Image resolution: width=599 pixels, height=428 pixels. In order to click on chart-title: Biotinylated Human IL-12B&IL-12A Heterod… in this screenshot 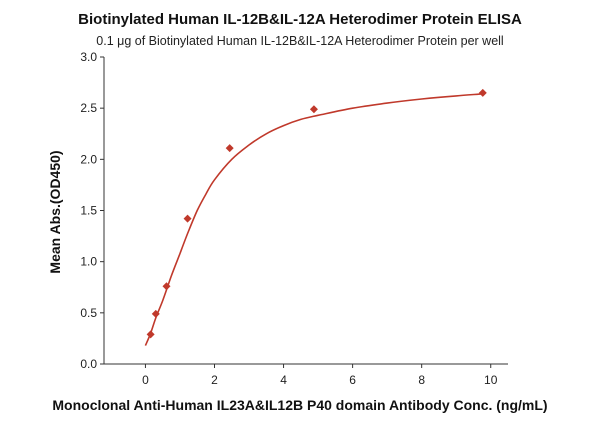, I will do `click(300, 19)`.